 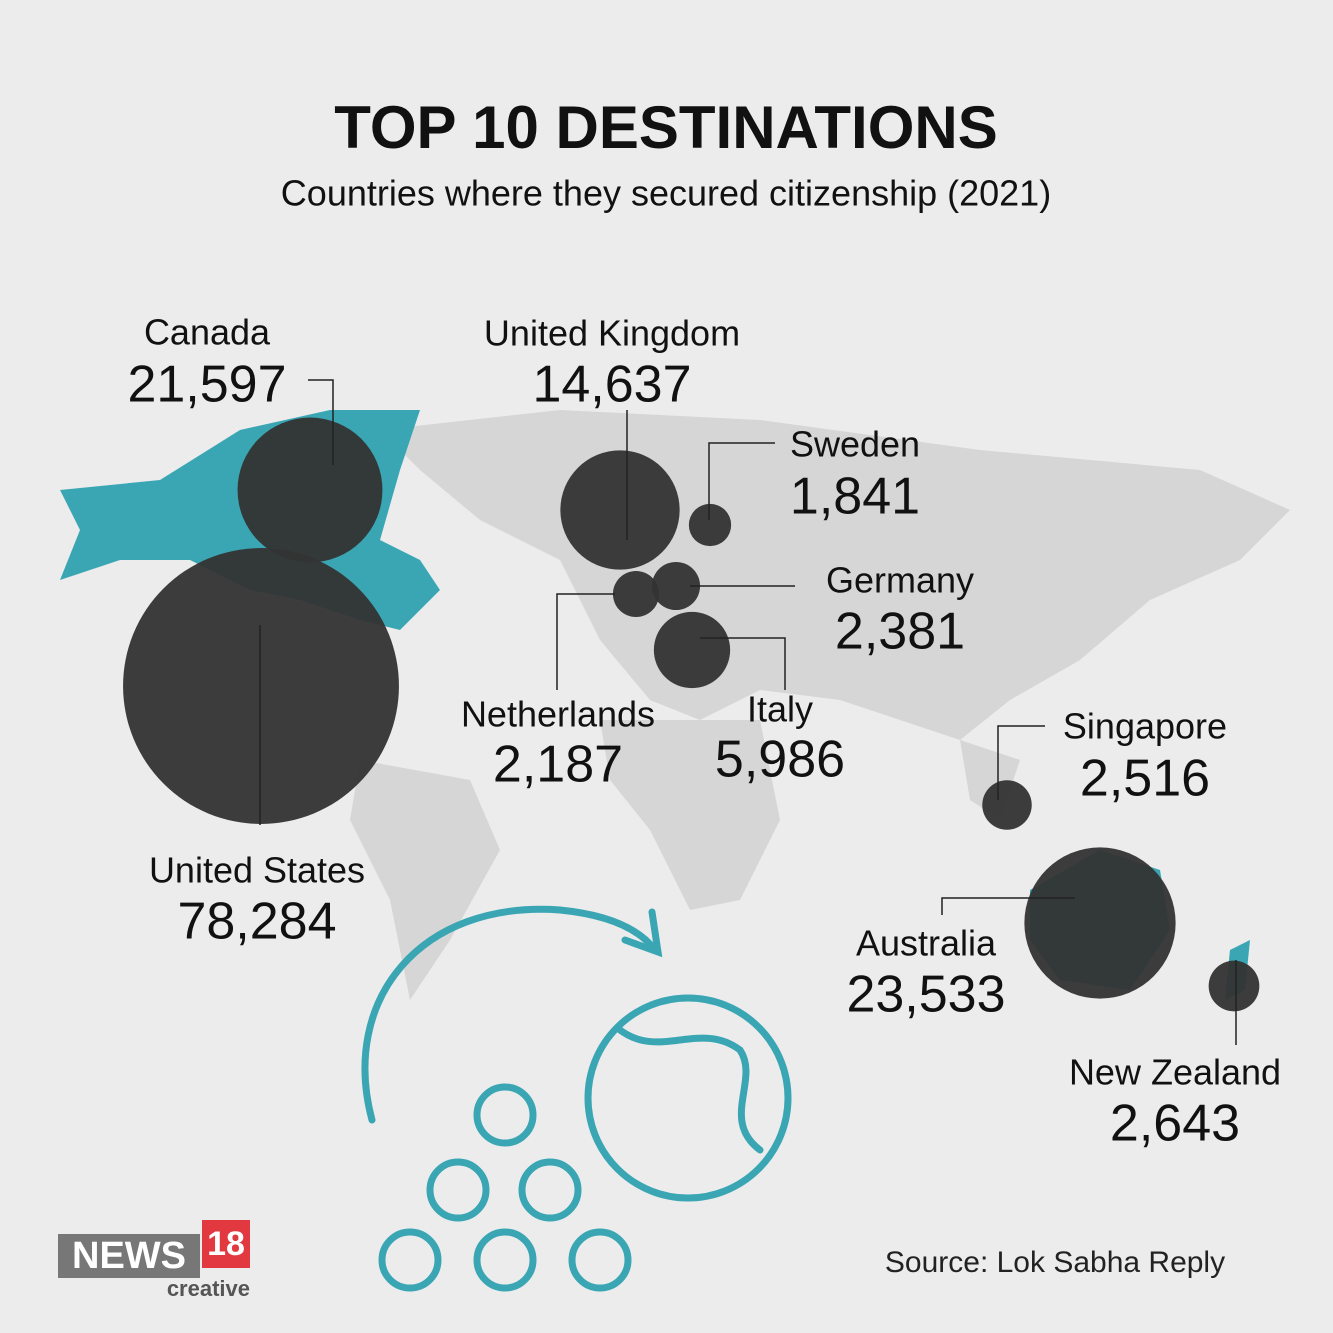 I want to click on value-label: 2,381, so click(x=900, y=632).